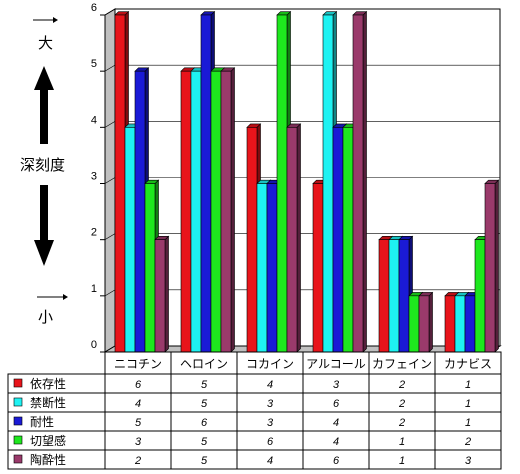  What do you see at coordinates (138, 385) in the screenshot?
I see `data-label-0-0: 6` at bounding box center [138, 385].